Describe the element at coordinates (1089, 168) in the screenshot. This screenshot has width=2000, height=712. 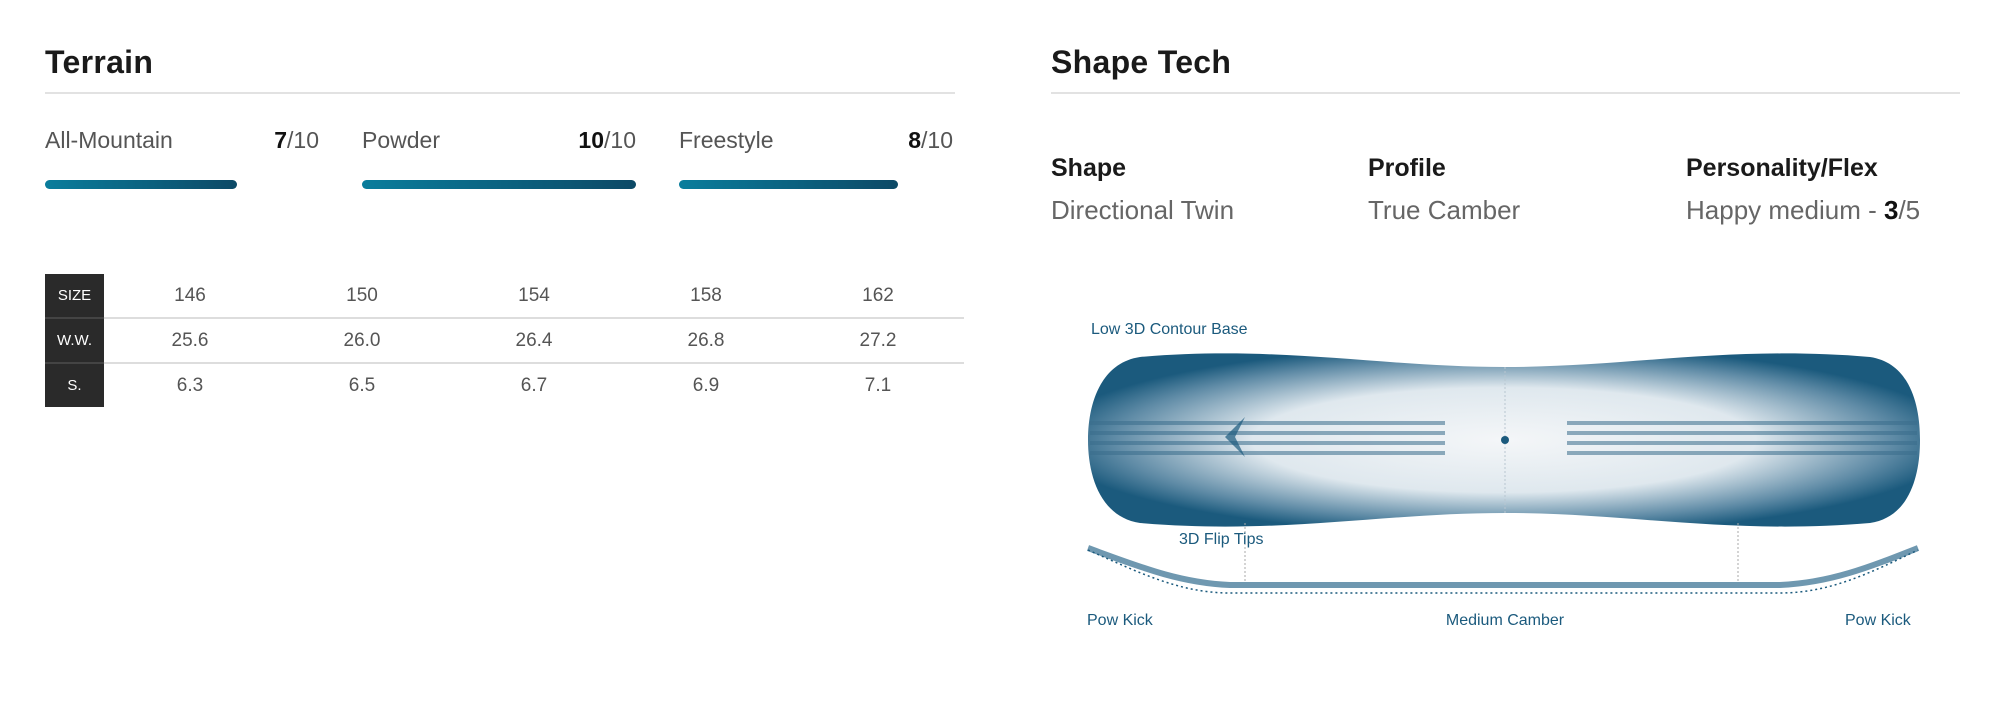
I see `shape-label: Shape` at that location.